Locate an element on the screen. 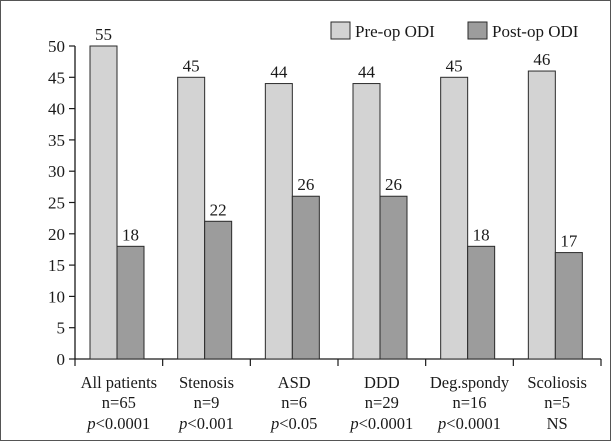 Image resolution: width=611 pixels, height=442 pixels. category-n-label: n=16 is located at coordinates (469, 402).